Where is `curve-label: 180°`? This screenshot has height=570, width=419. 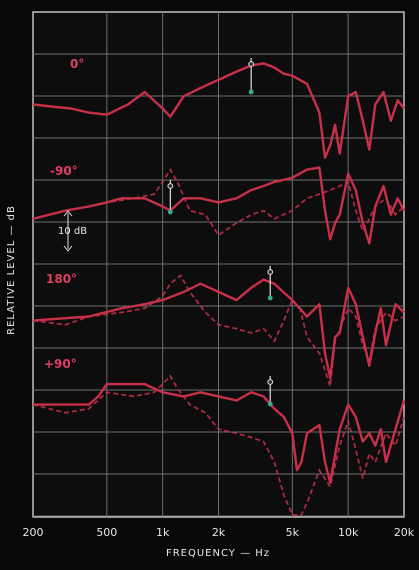 curve-label: 180° is located at coordinates (61, 279).